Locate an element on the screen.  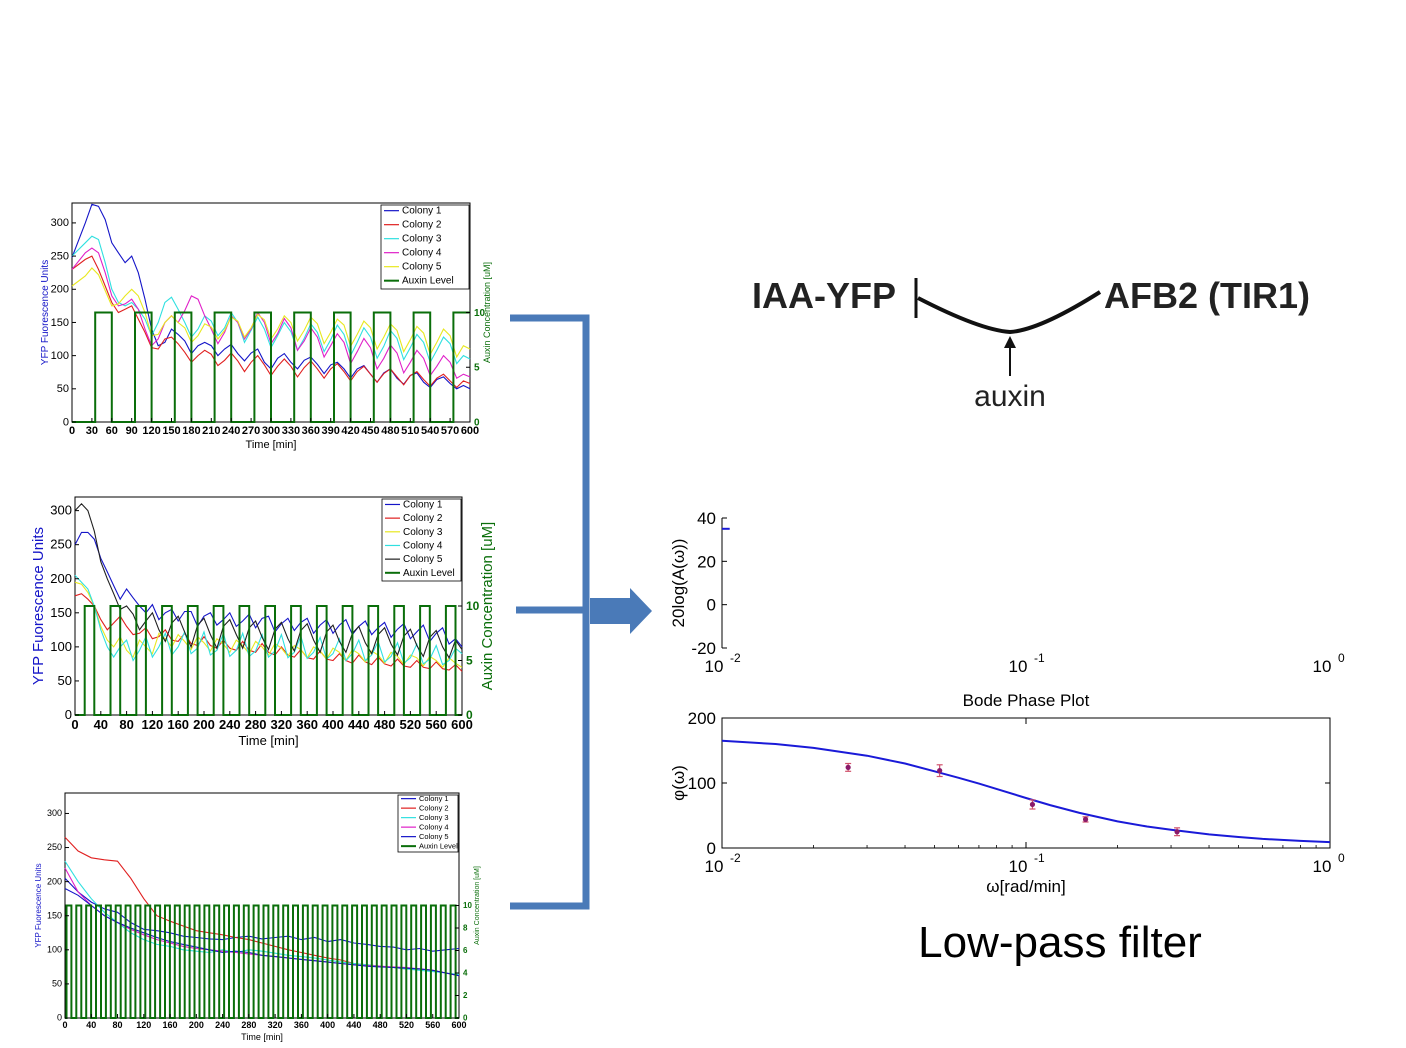
x-tick-label: 180 is located at coordinates (191, 431).